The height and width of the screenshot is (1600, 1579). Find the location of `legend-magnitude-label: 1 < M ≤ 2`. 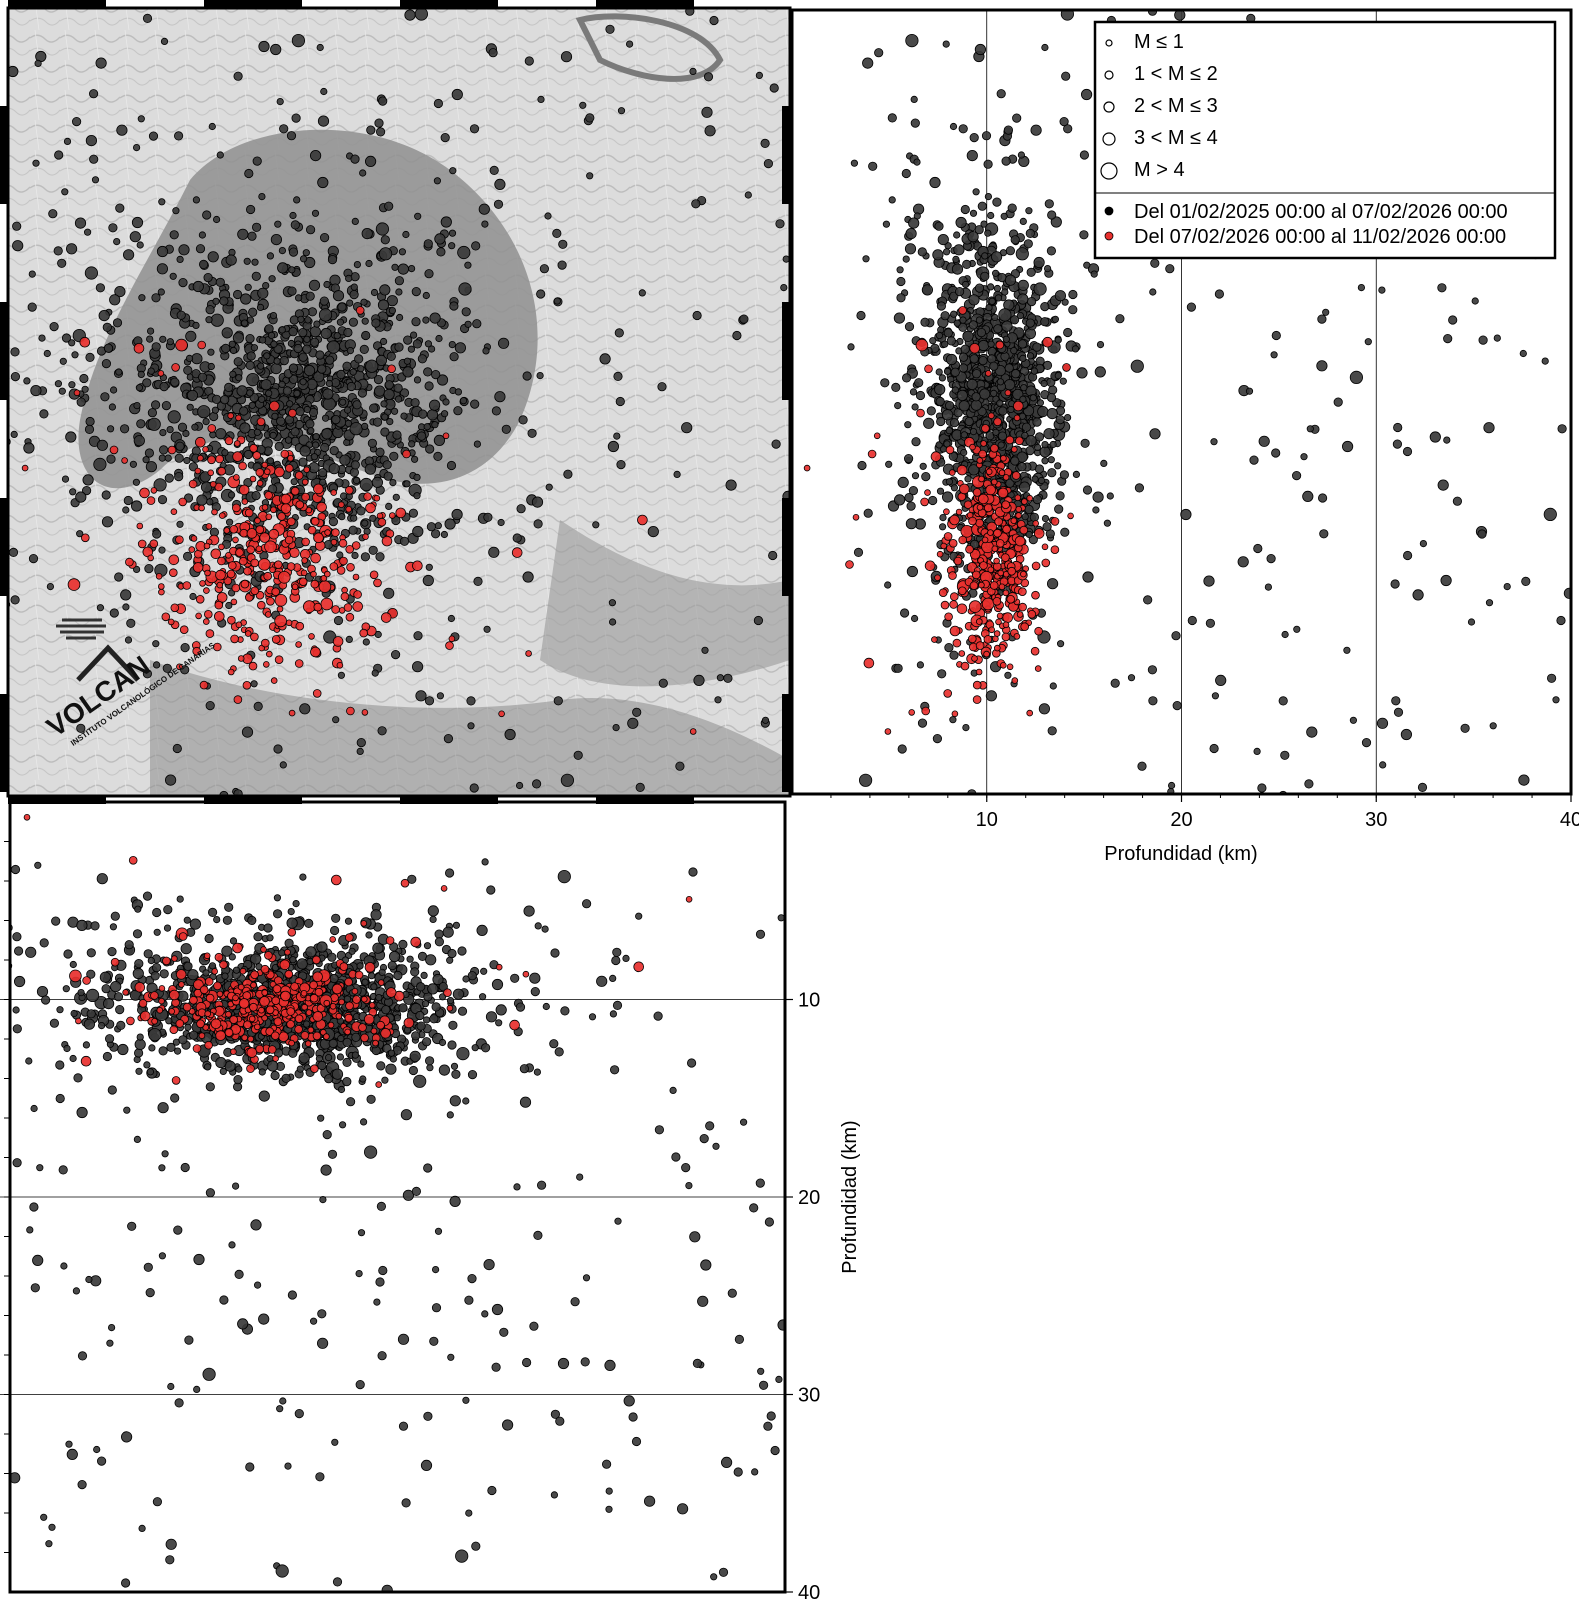

legend-magnitude-label: 1 < M ≤ 2 is located at coordinates (1176, 74).